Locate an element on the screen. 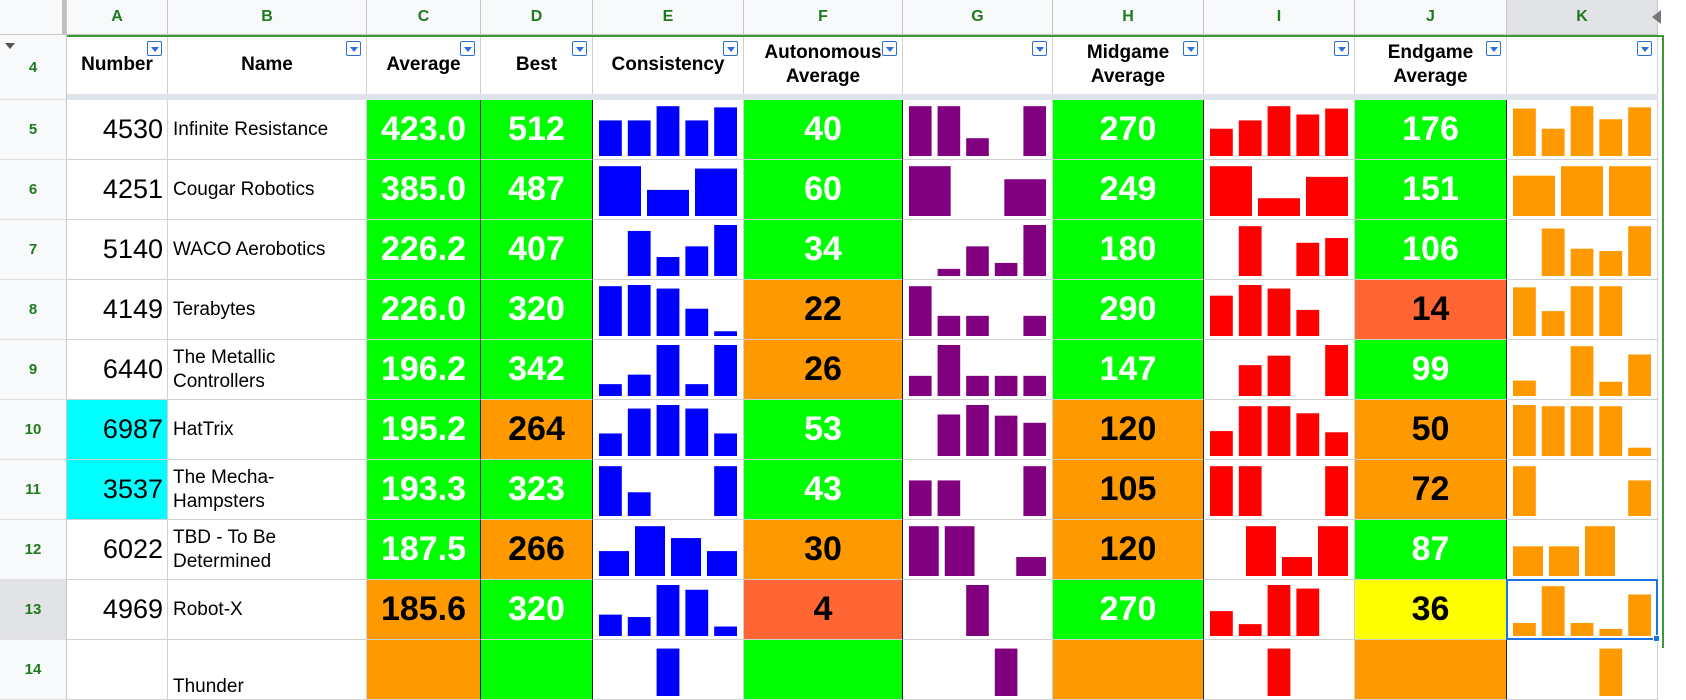  best-cell: 266 is located at coordinates (537, 550).